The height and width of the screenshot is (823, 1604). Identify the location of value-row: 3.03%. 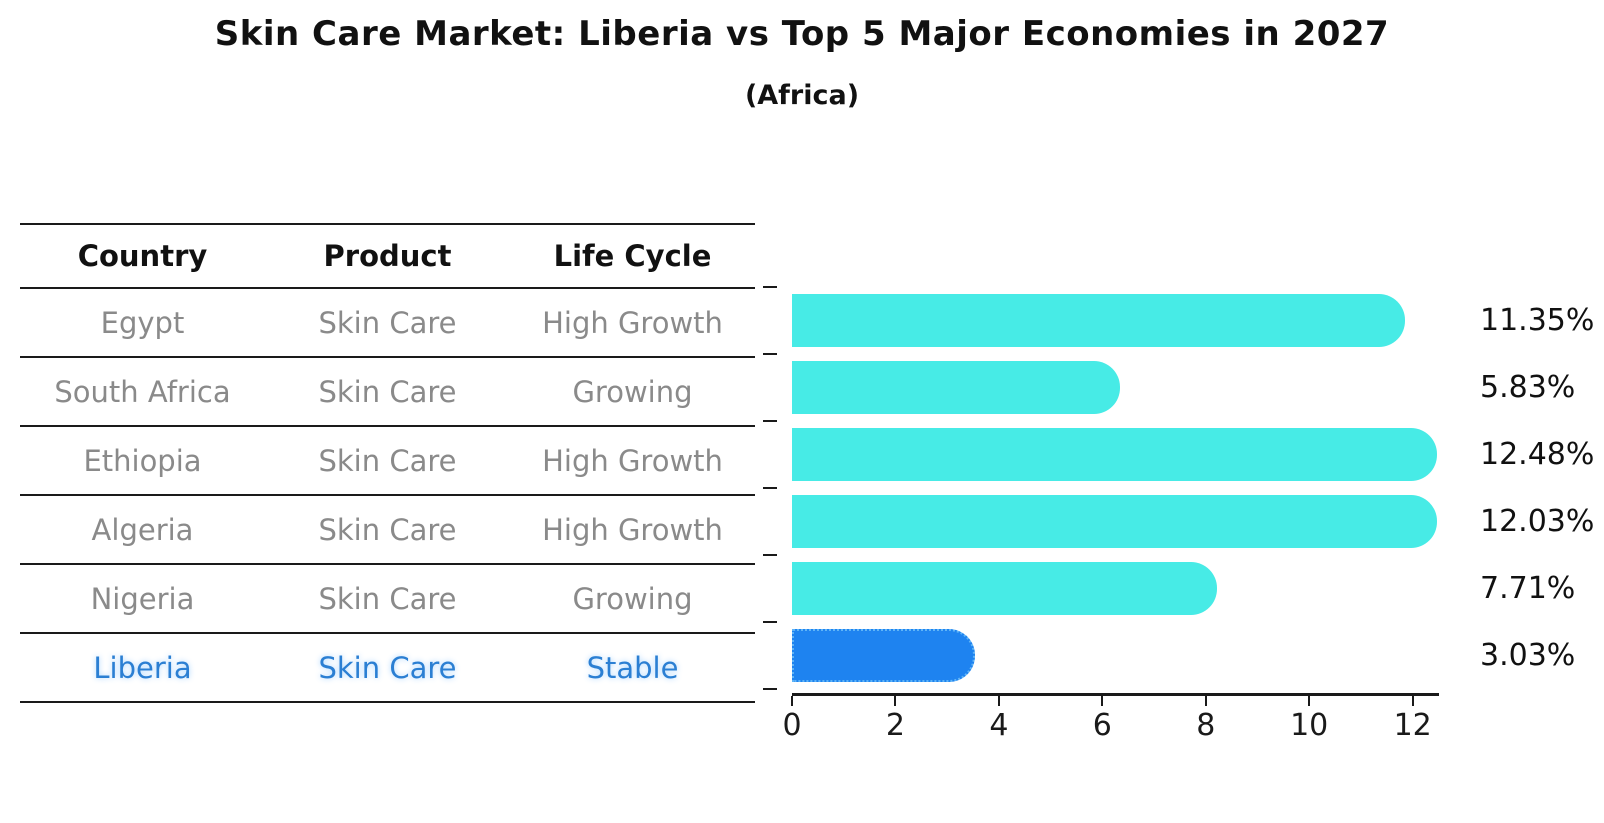
(1537, 655).